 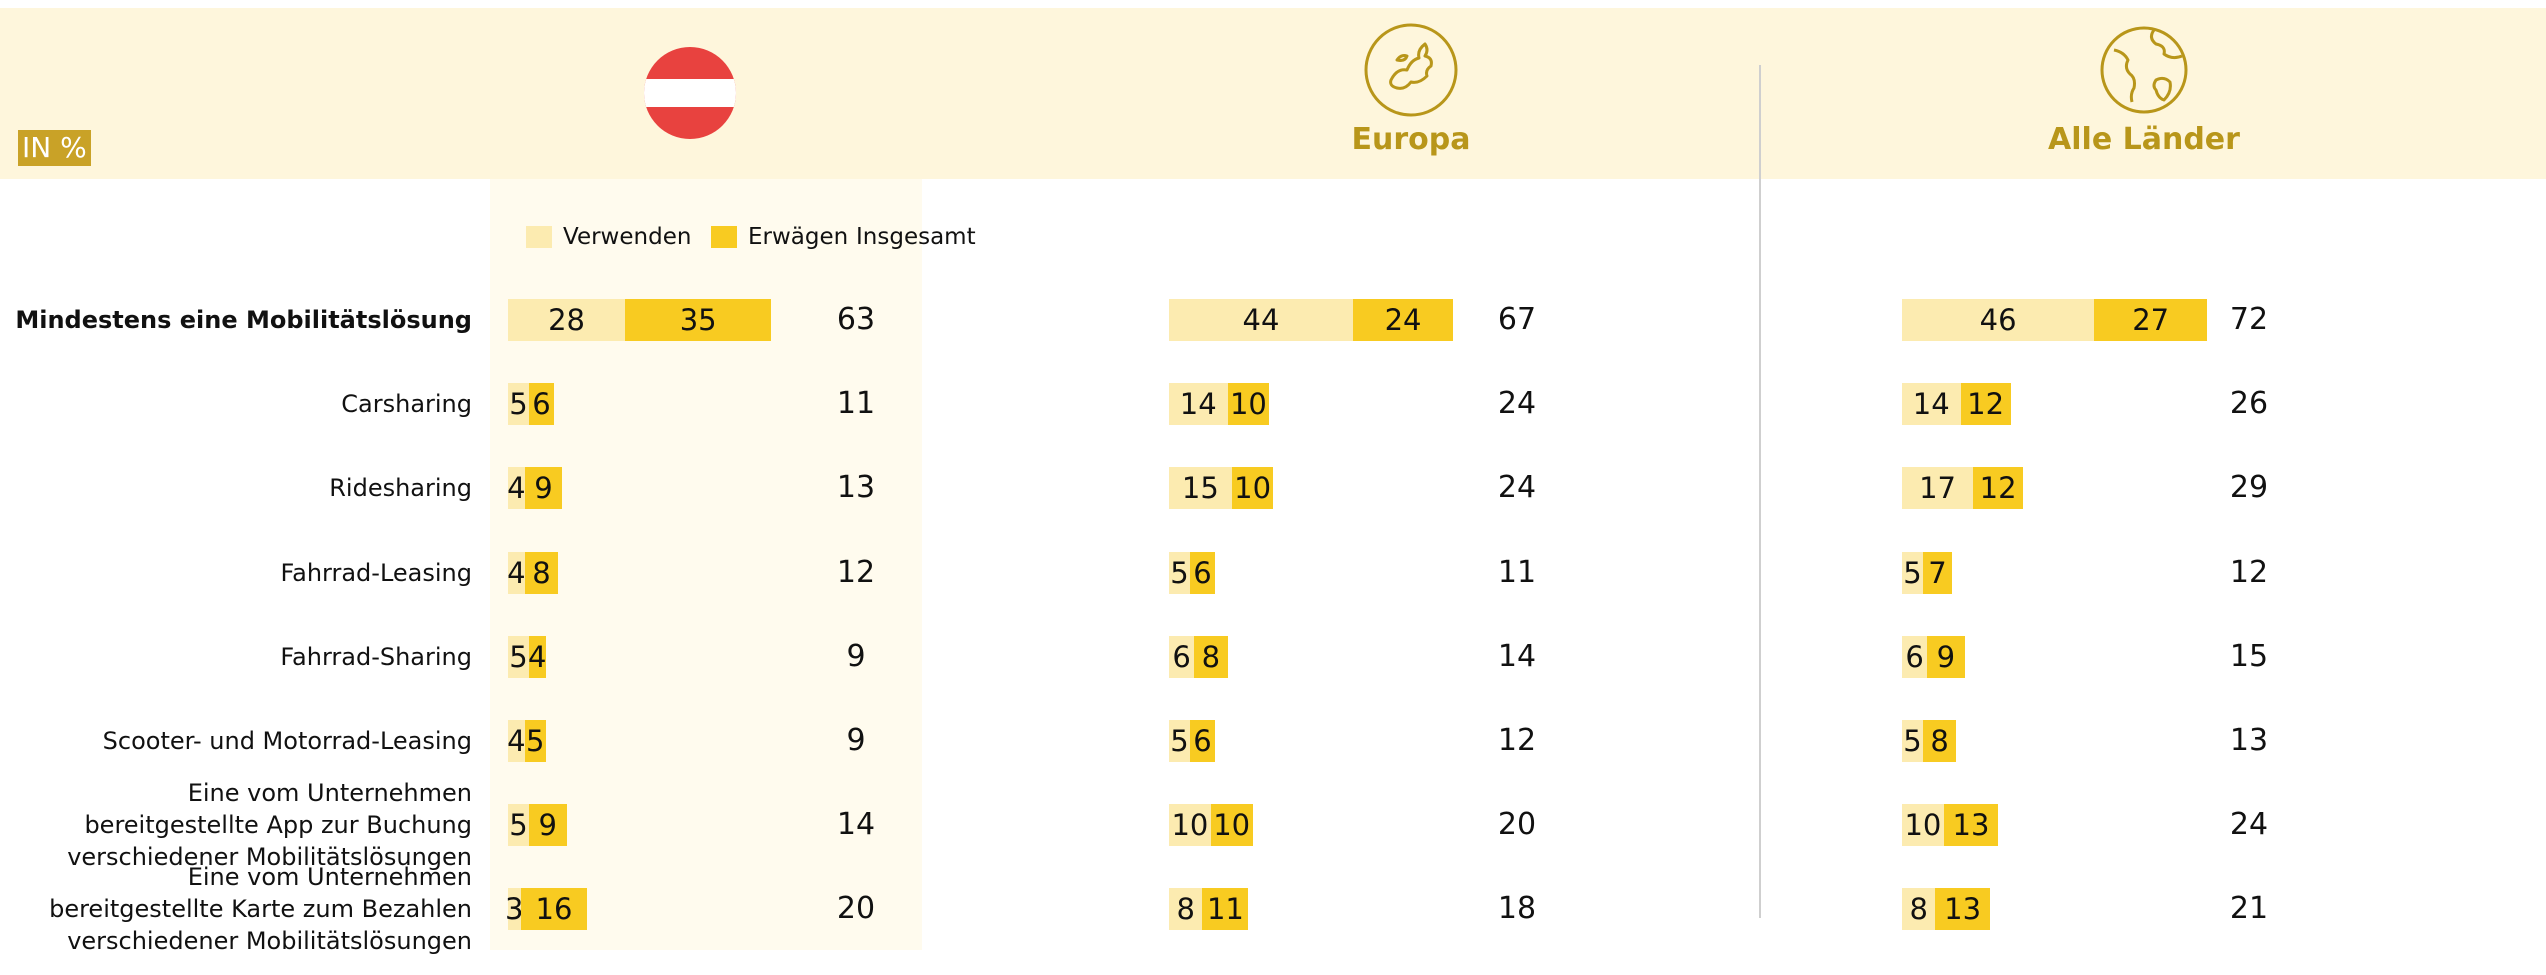 I want to click on category-label: Scooter- und Motorrad-Leasing, so click(x=287, y=741).